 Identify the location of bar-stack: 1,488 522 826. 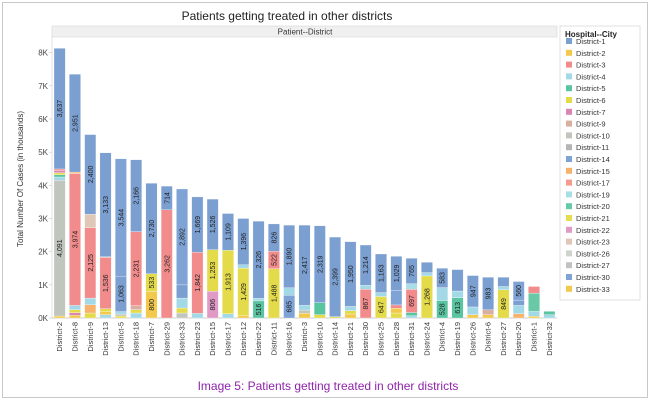
(274, 271).